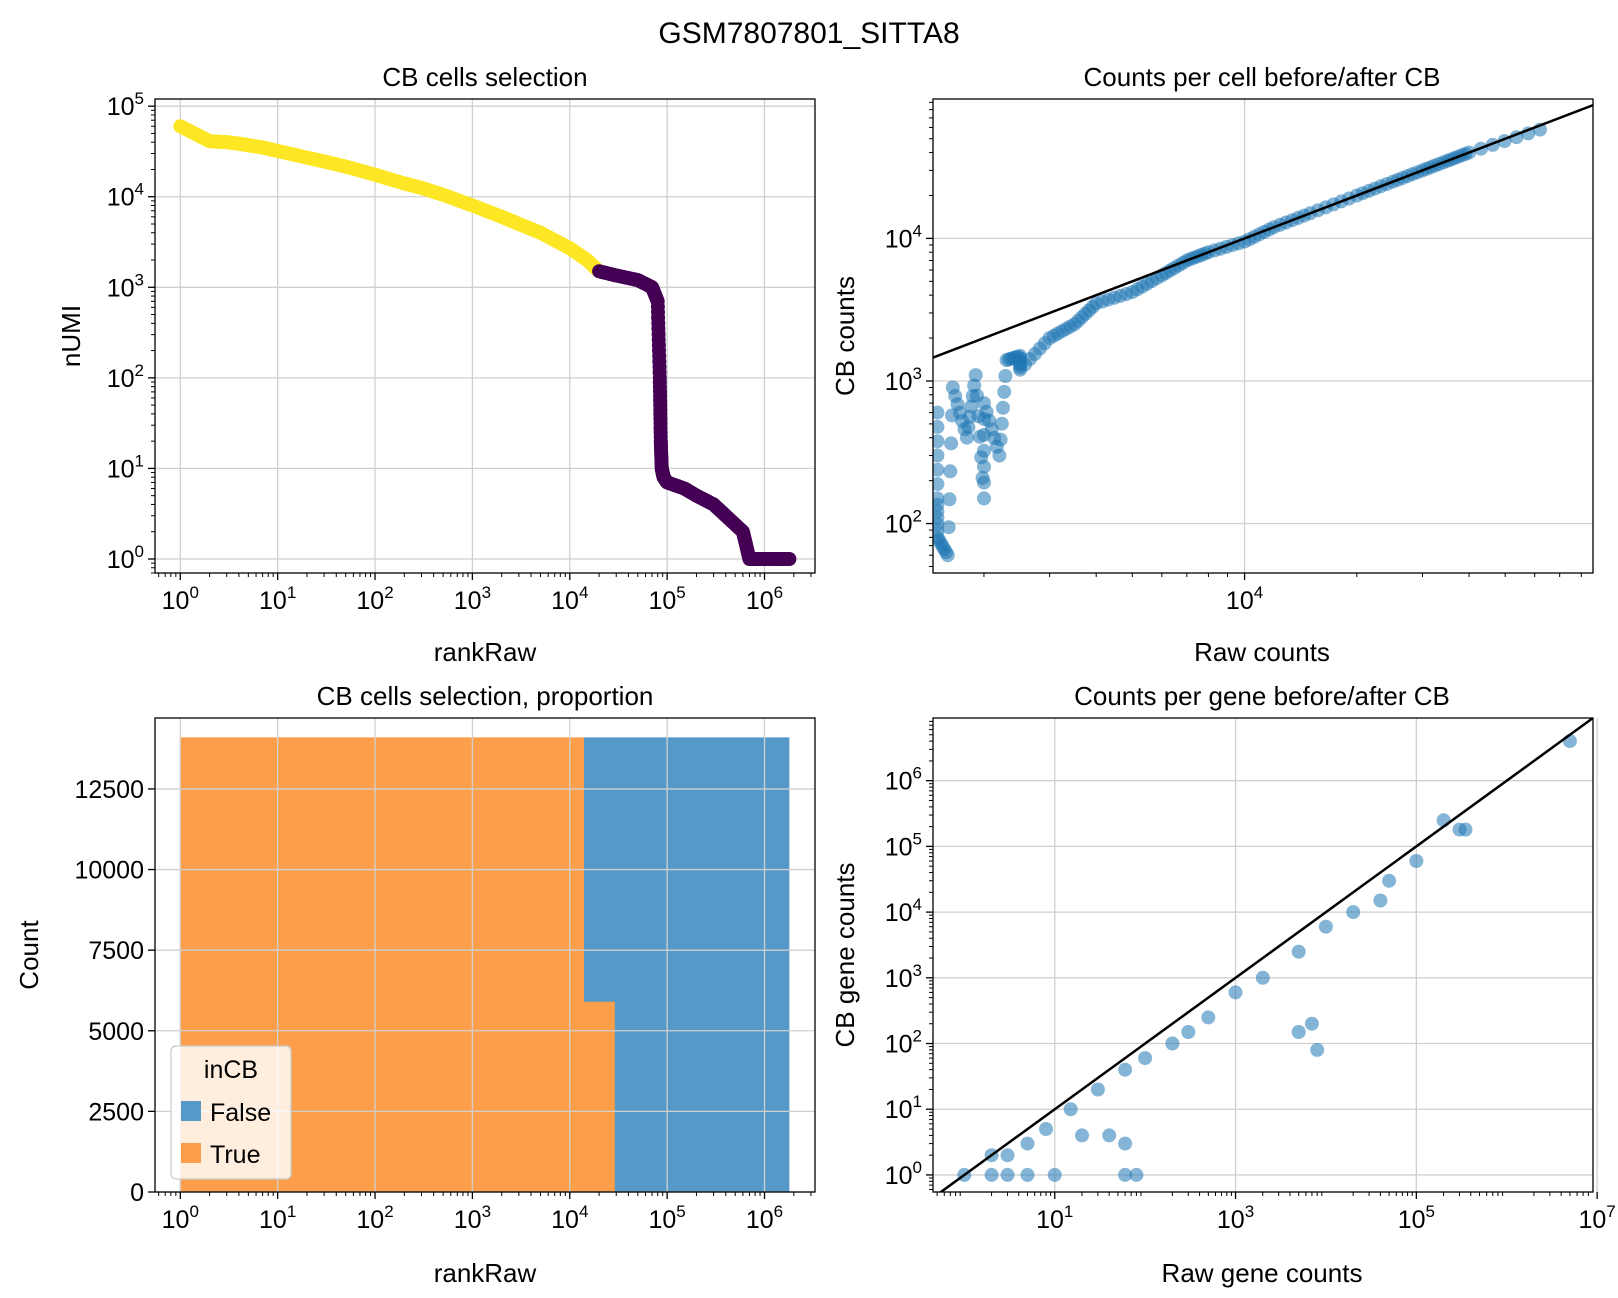 The image size is (1618, 1298). Describe the element at coordinates (1596, 1218) in the screenshot. I see `x-tick-label: 10⁷` at that location.